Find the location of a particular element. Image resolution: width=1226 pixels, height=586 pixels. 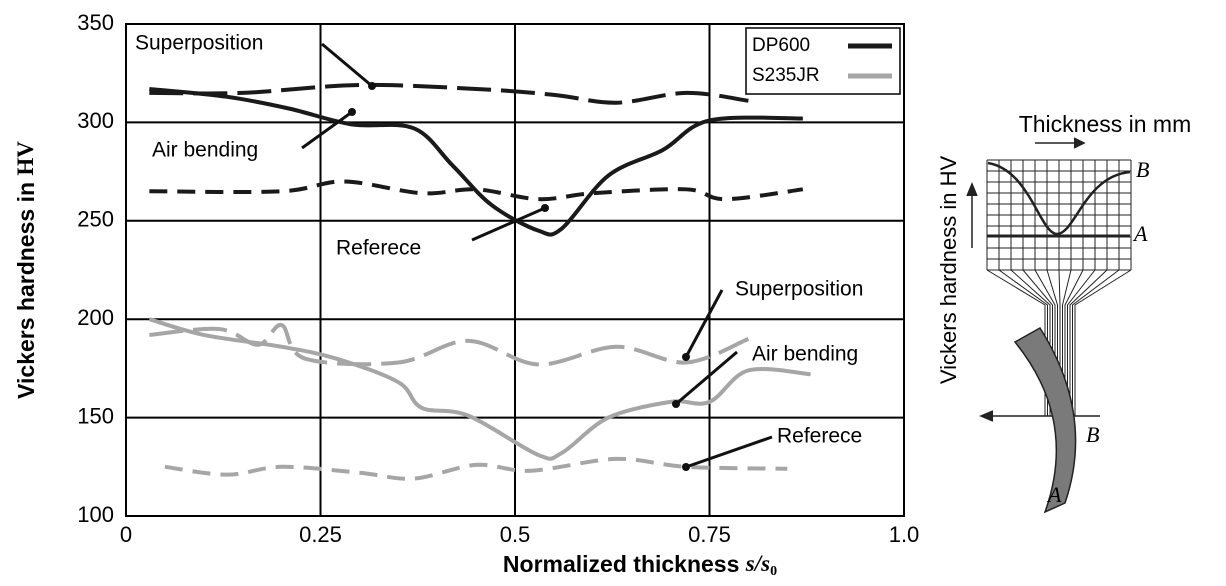

arrows is located at coordinates (1033, 279).